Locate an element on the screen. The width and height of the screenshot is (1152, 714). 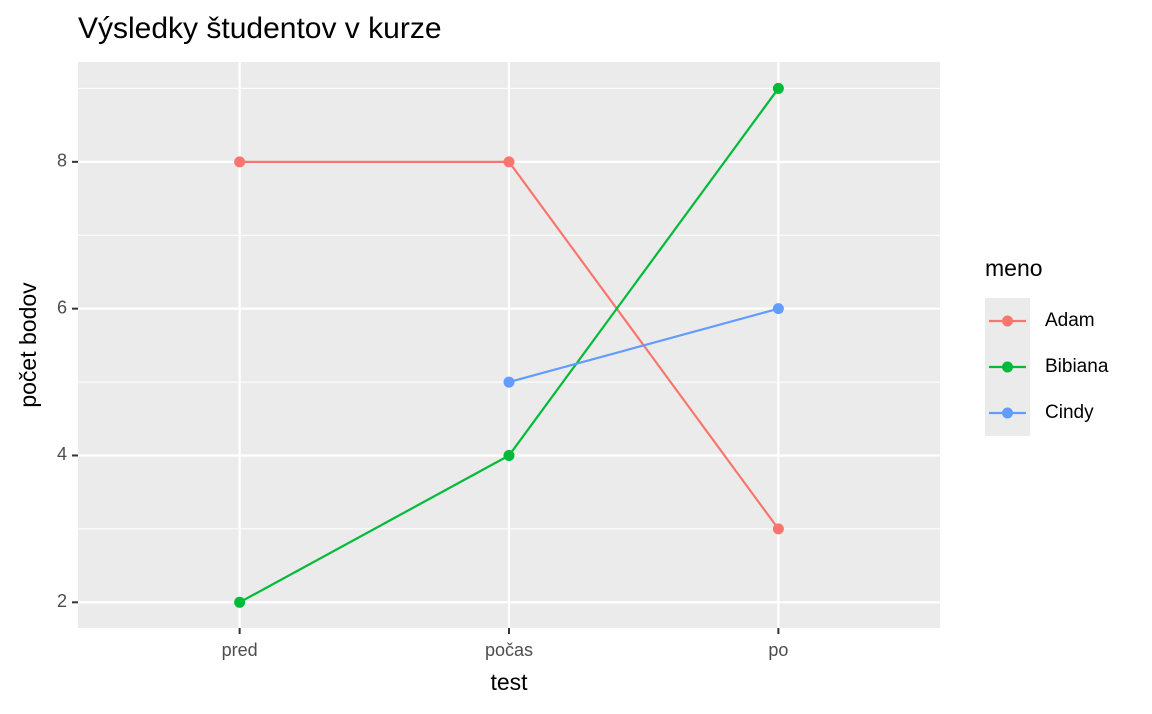
x-tick-label: počas is located at coordinates (509, 650).